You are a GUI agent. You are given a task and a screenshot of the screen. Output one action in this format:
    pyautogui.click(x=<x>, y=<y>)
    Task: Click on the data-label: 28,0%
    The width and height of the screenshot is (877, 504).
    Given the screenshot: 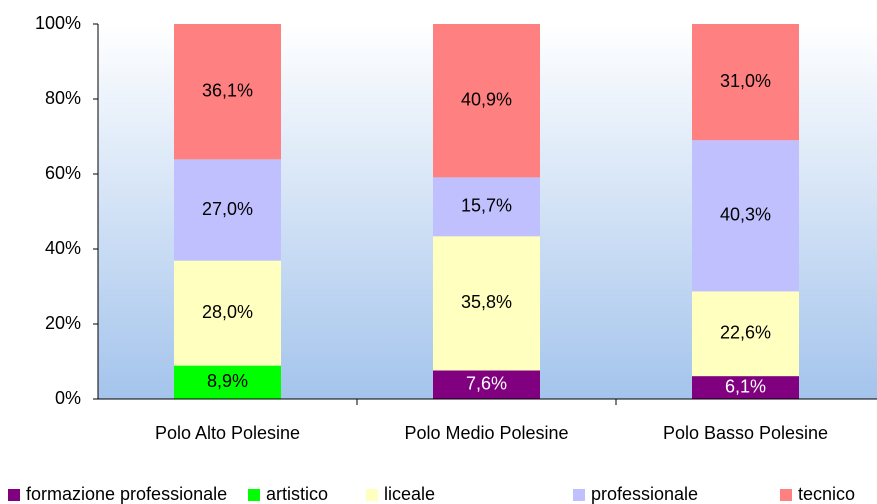 What is the action you would take?
    pyautogui.click(x=227, y=312)
    